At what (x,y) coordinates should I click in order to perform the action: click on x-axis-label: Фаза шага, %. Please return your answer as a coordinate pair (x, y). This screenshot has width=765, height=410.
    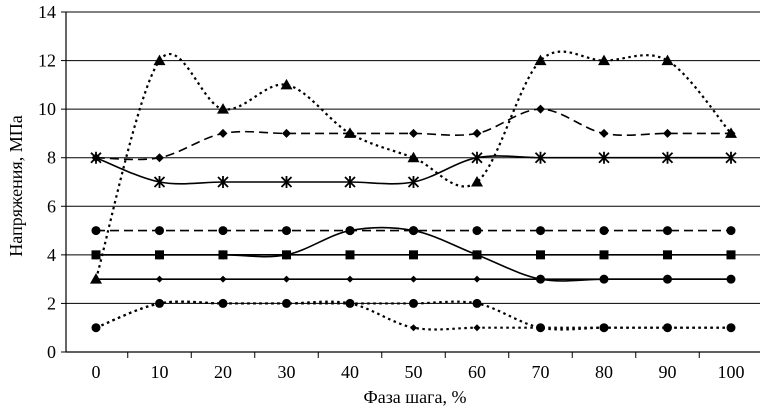
    Looking at the image, I should click on (414, 397).